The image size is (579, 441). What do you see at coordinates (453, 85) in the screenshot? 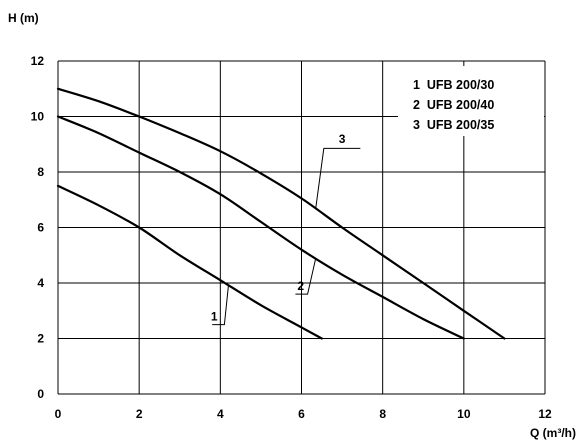
I see `legend-entry-1: 1 UFB 200/30` at bounding box center [453, 85].